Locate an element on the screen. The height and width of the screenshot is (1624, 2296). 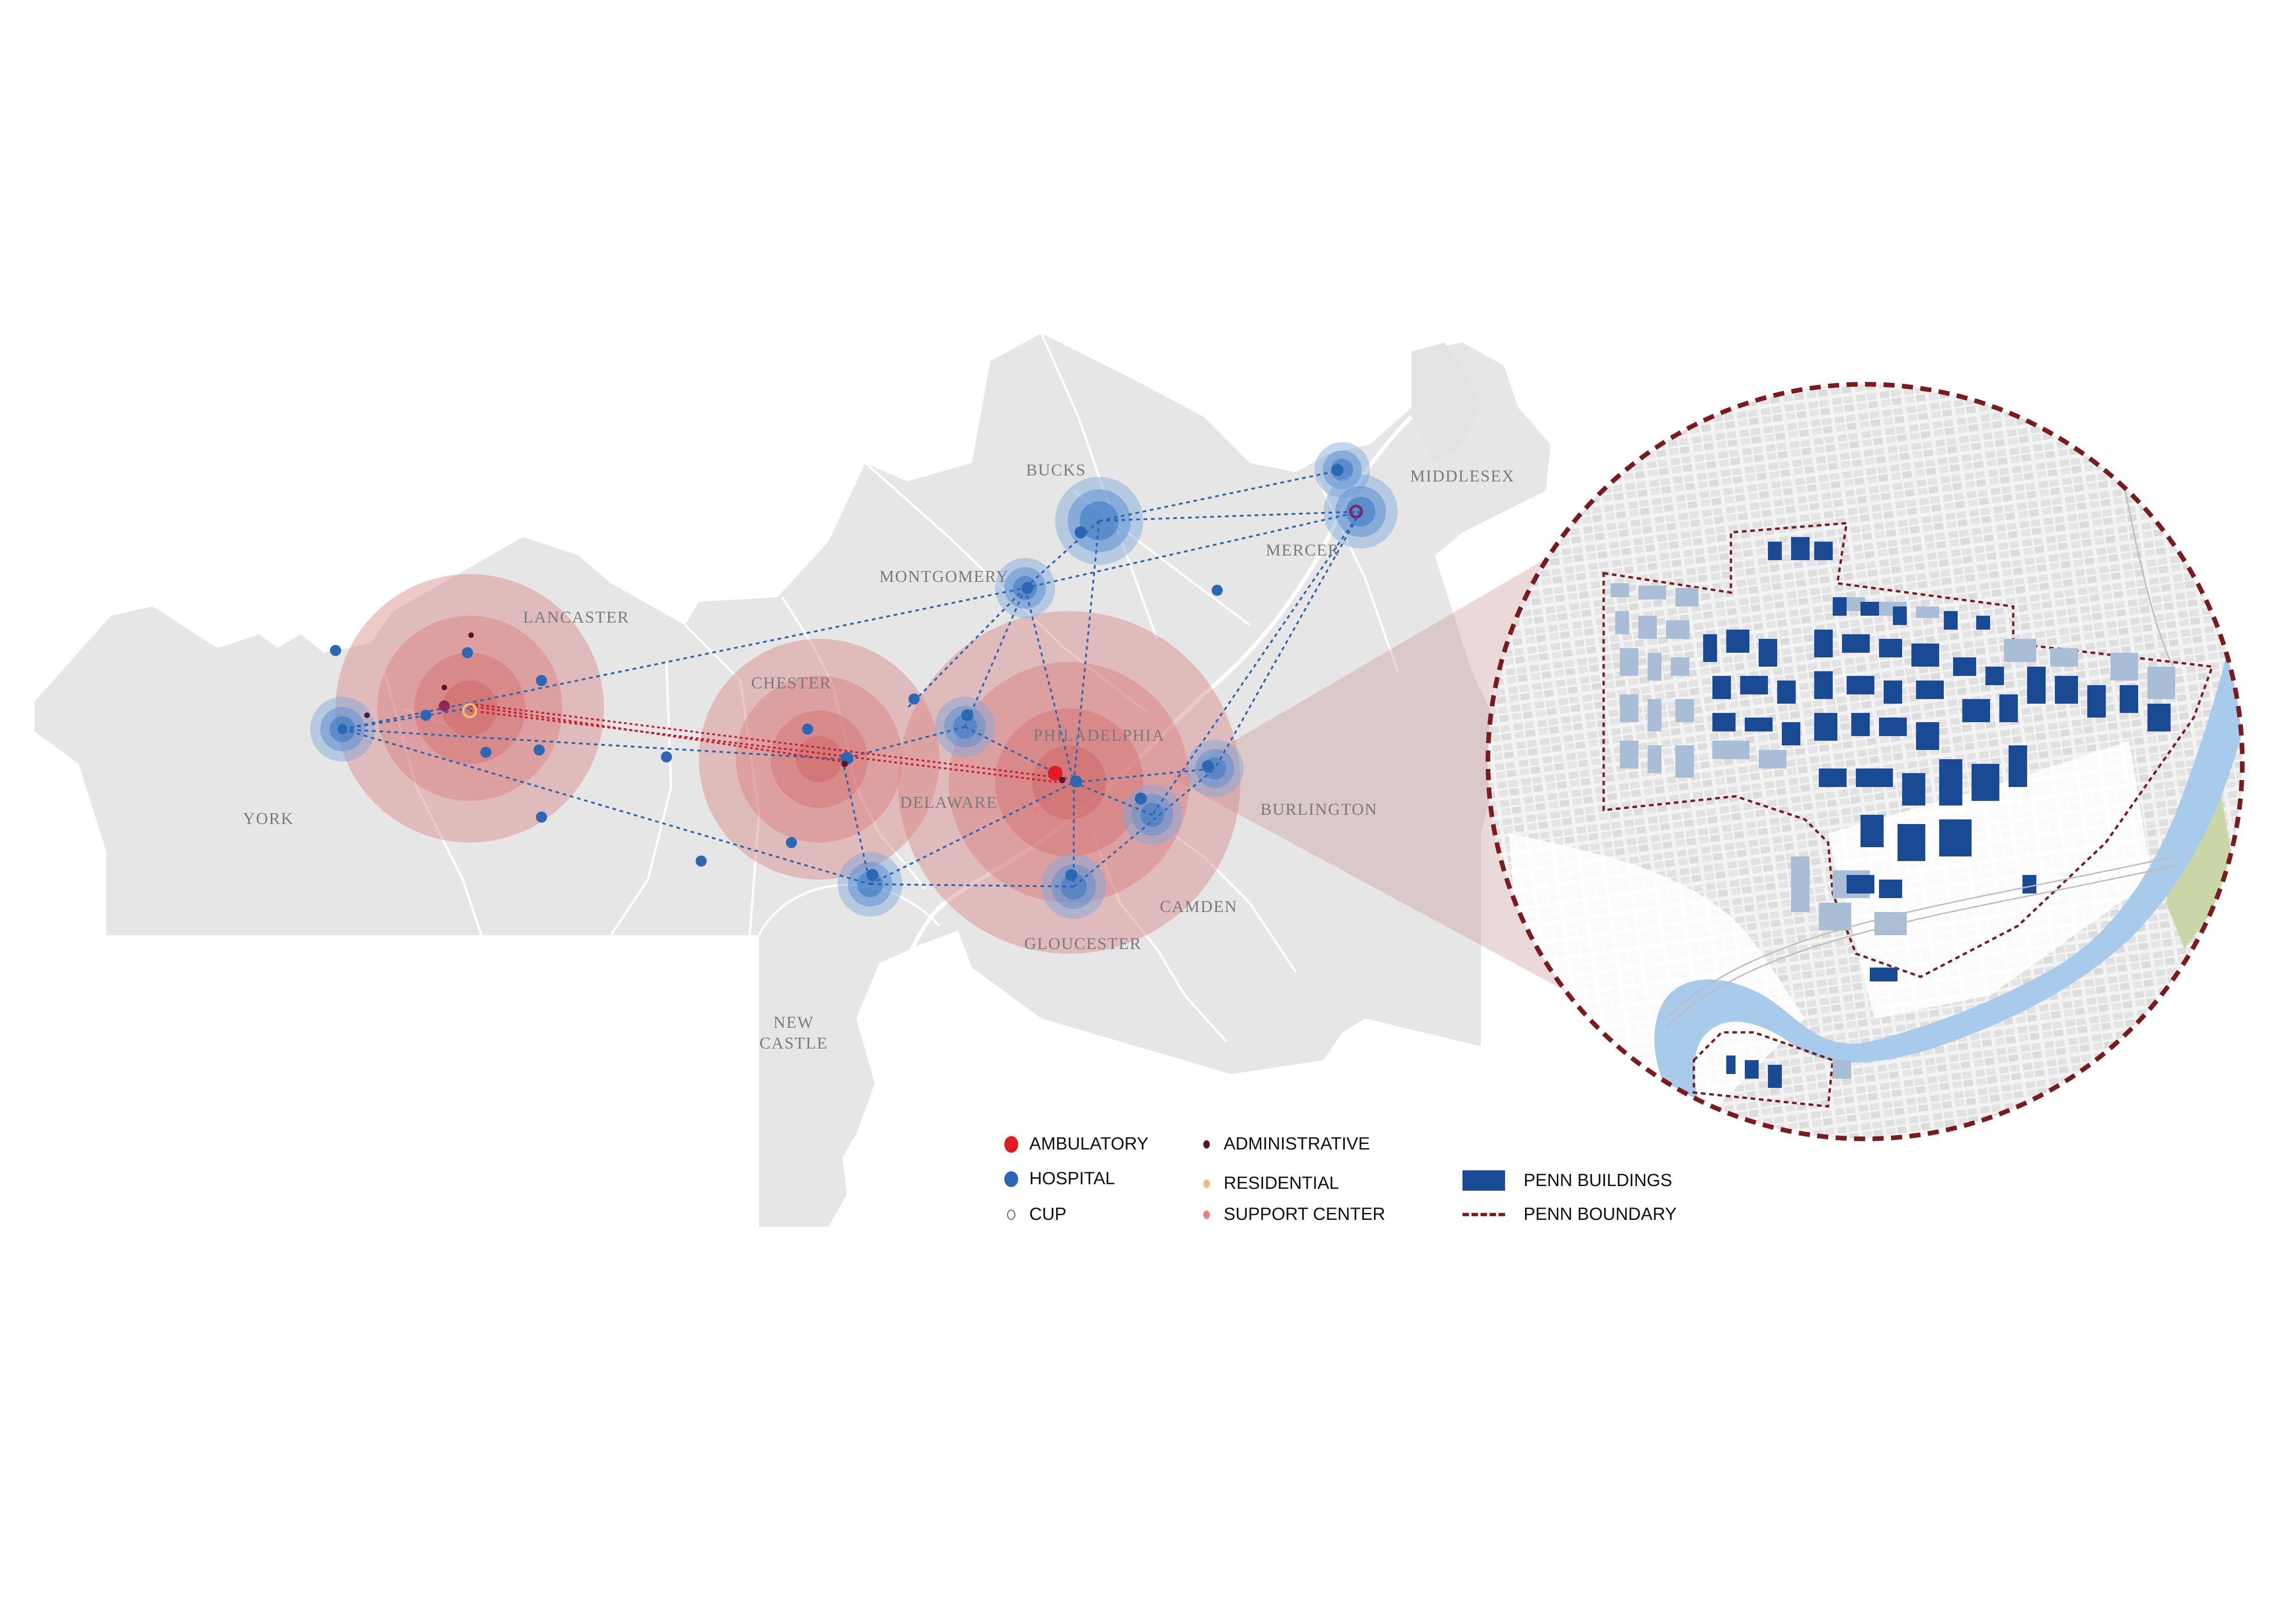
administrative-dot-icon is located at coordinates (1206, 1144).